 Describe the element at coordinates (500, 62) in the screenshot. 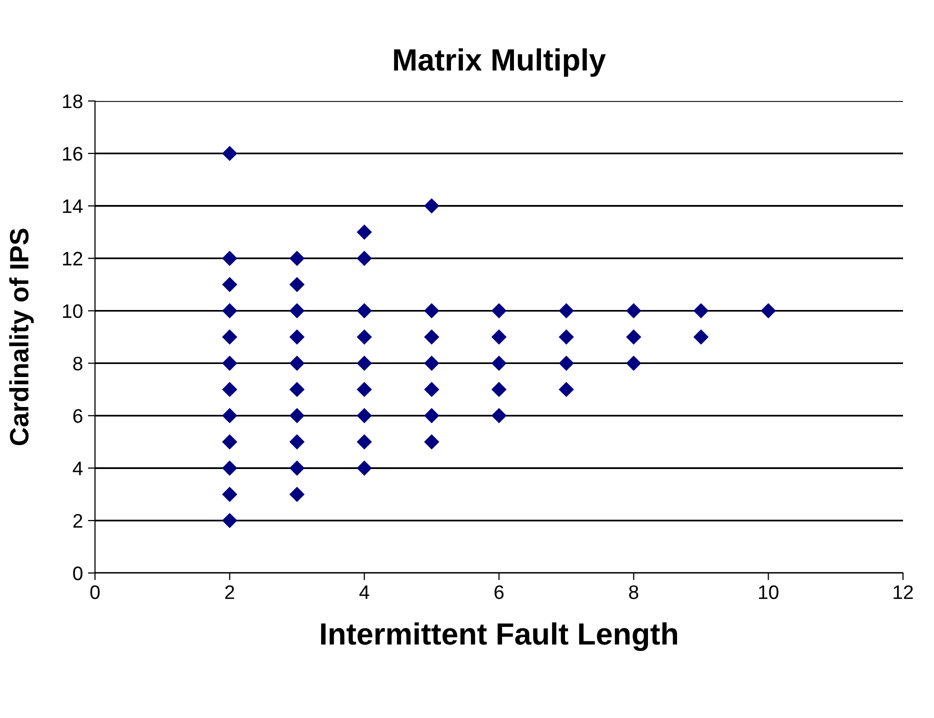

I see `chart-title: Matrix Multiply` at that location.